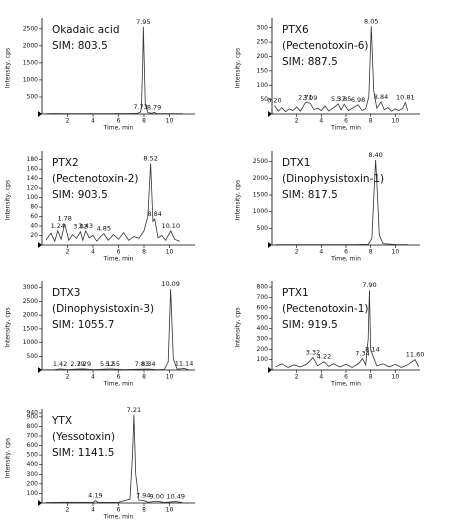 Image resolution: width=453 pixels, height=529 pixels. Describe the element at coordinates (362, 354) in the screenshot. I see `peak-label: 7.34` at that location.